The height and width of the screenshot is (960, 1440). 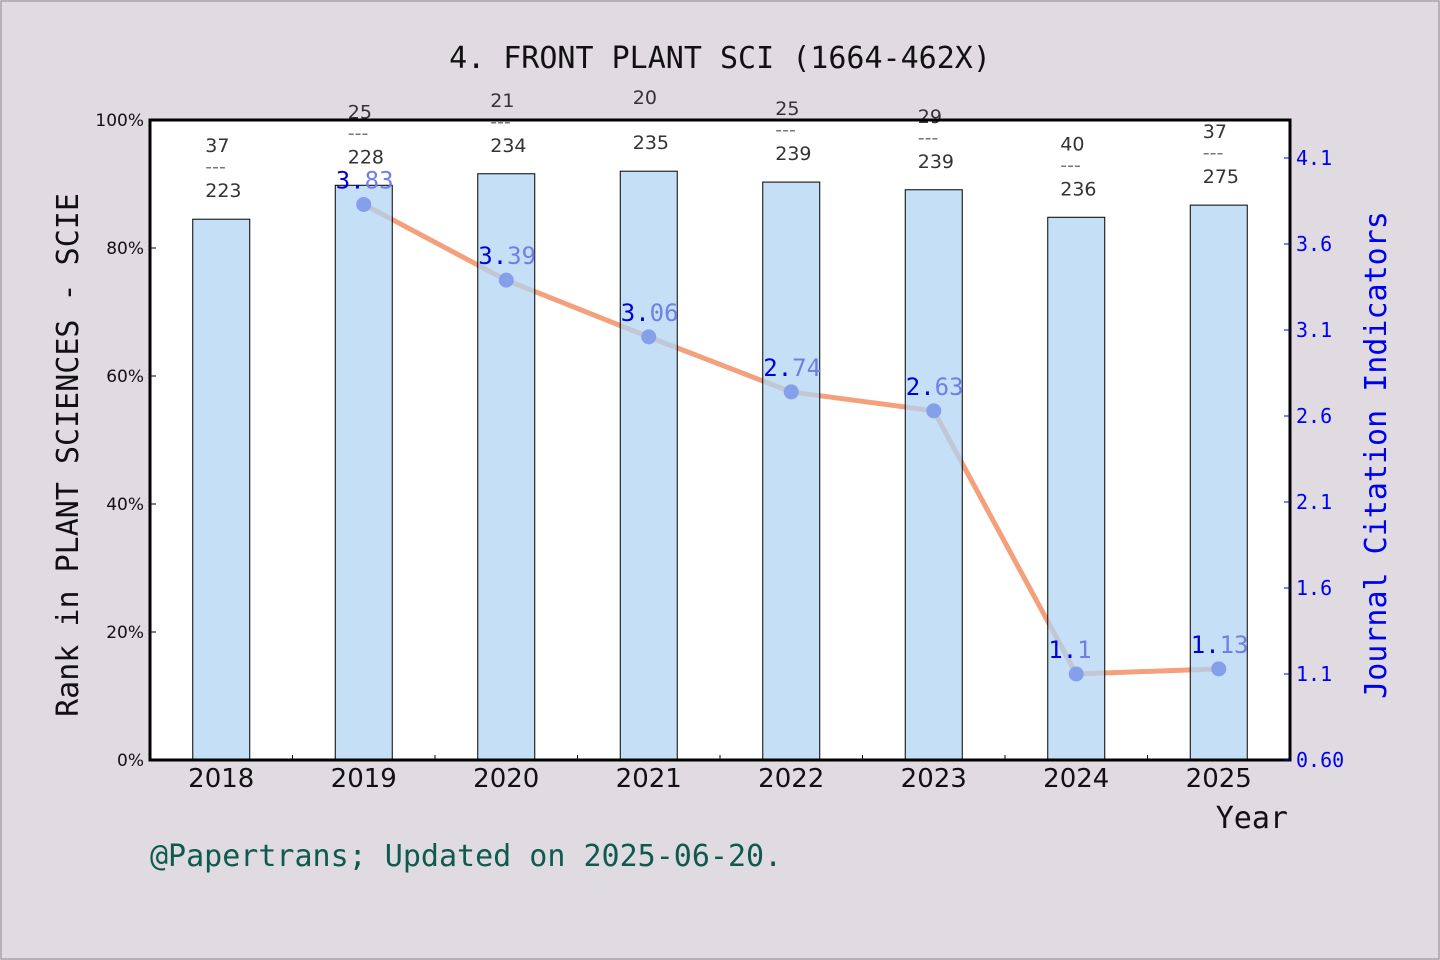 I want to click on right-tick-label: 1.6, so click(x=1314, y=588).